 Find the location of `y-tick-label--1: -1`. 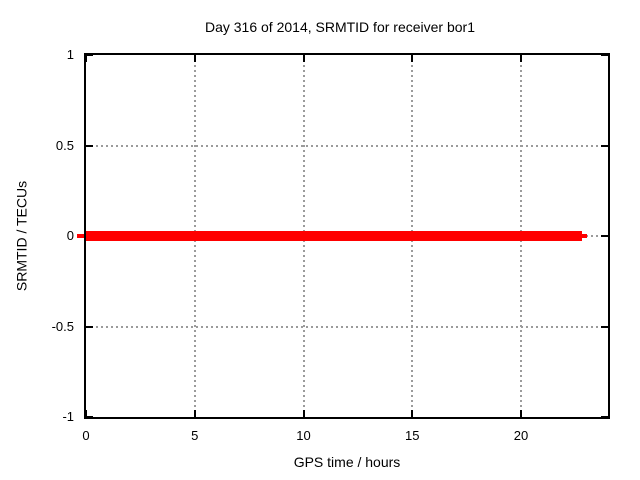

y-tick-label--1: -1 is located at coordinates (68, 416).